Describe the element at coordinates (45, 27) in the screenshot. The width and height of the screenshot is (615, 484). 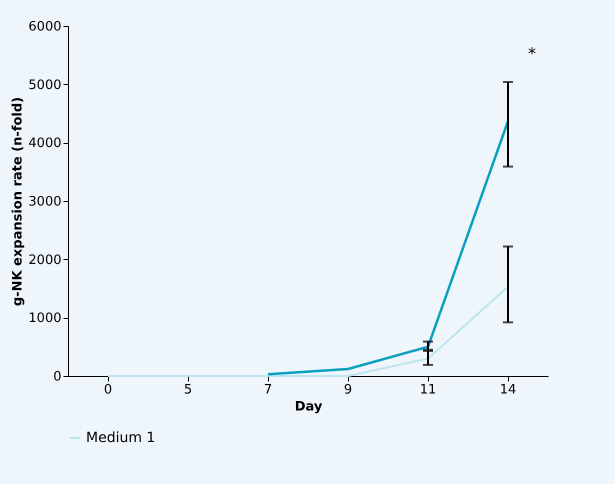
I see `y-tick-label: 6000` at that location.